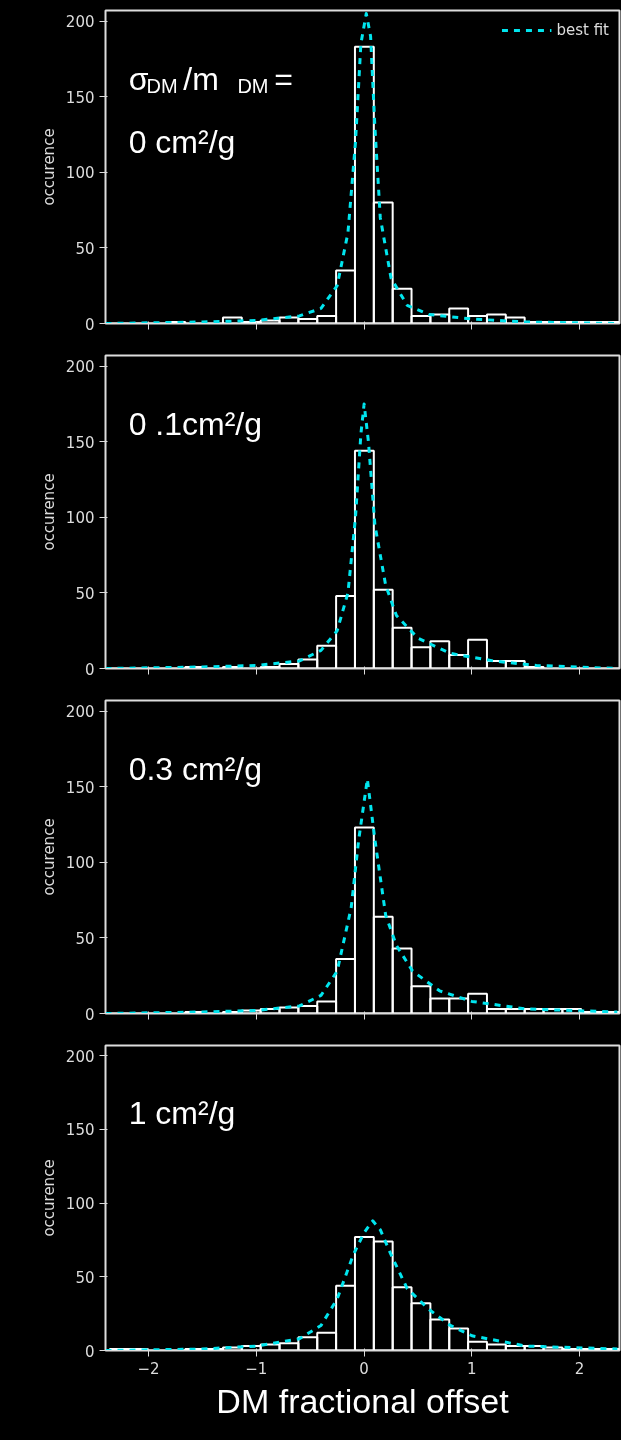 The height and width of the screenshot is (1440, 621). What do you see at coordinates (363, 1400) in the screenshot?
I see `x-axis-title: DM fractional offset` at bounding box center [363, 1400].